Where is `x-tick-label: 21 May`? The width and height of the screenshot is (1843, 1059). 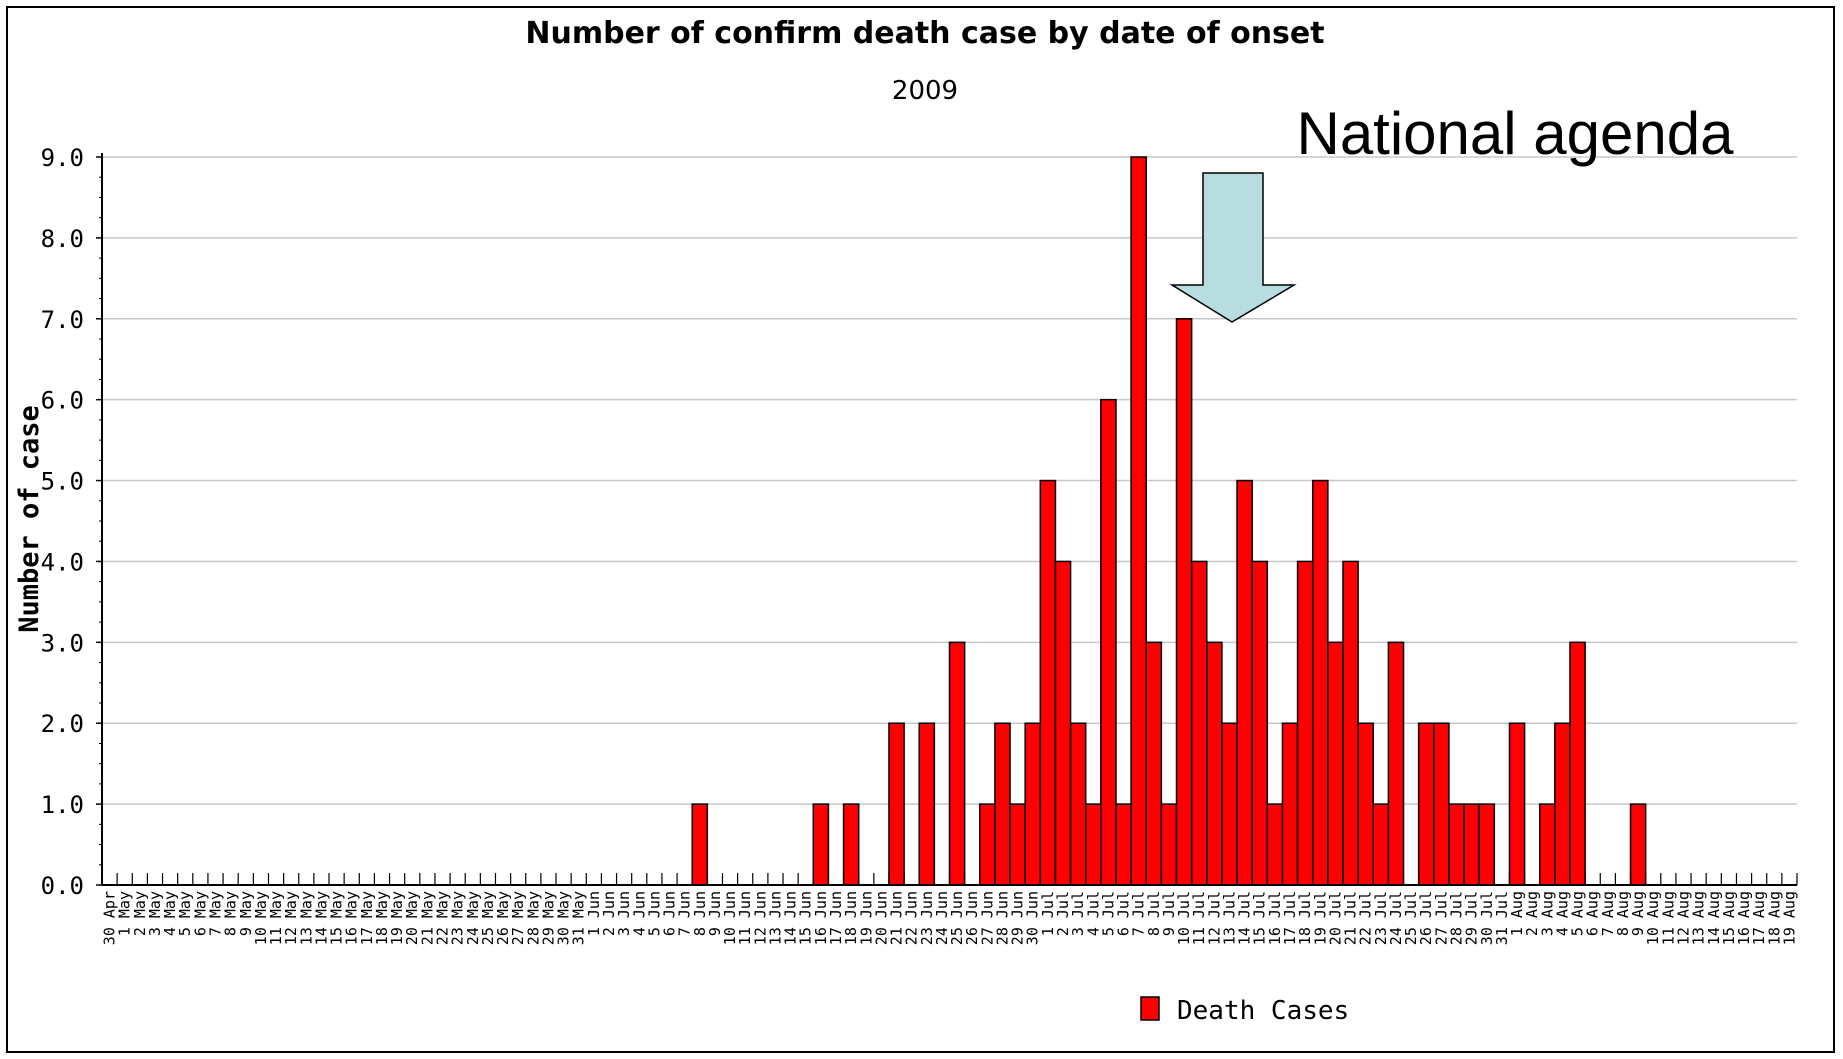
x-tick-label: 21 May is located at coordinates (427, 918).